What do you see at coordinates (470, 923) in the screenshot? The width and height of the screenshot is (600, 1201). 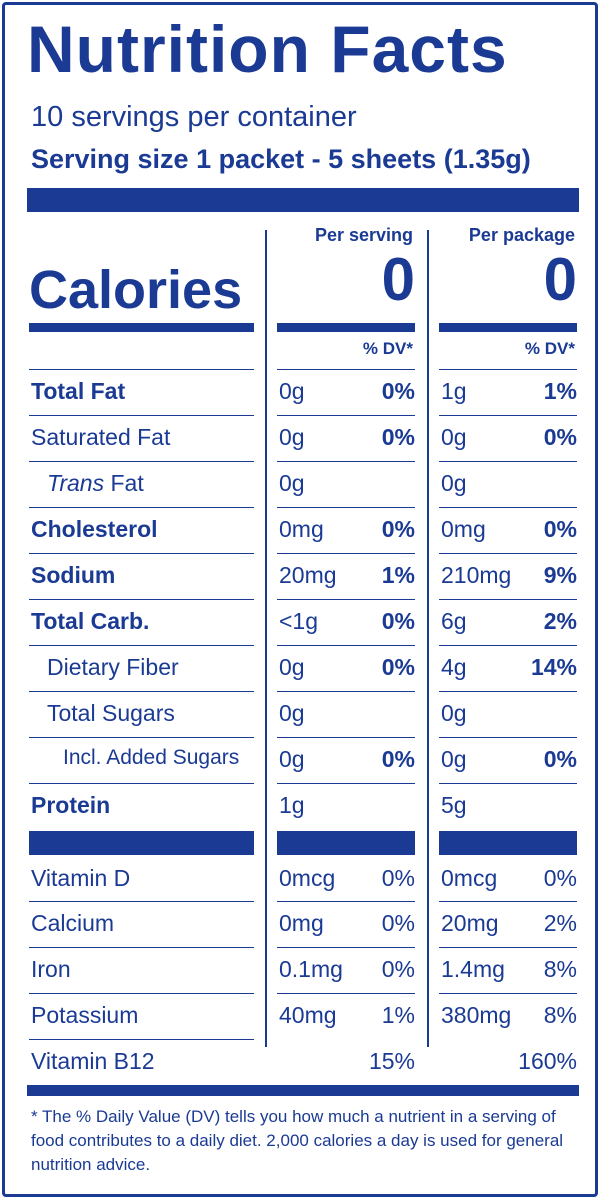 I see `package-amount: 20mg` at bounding box center [470, 923].